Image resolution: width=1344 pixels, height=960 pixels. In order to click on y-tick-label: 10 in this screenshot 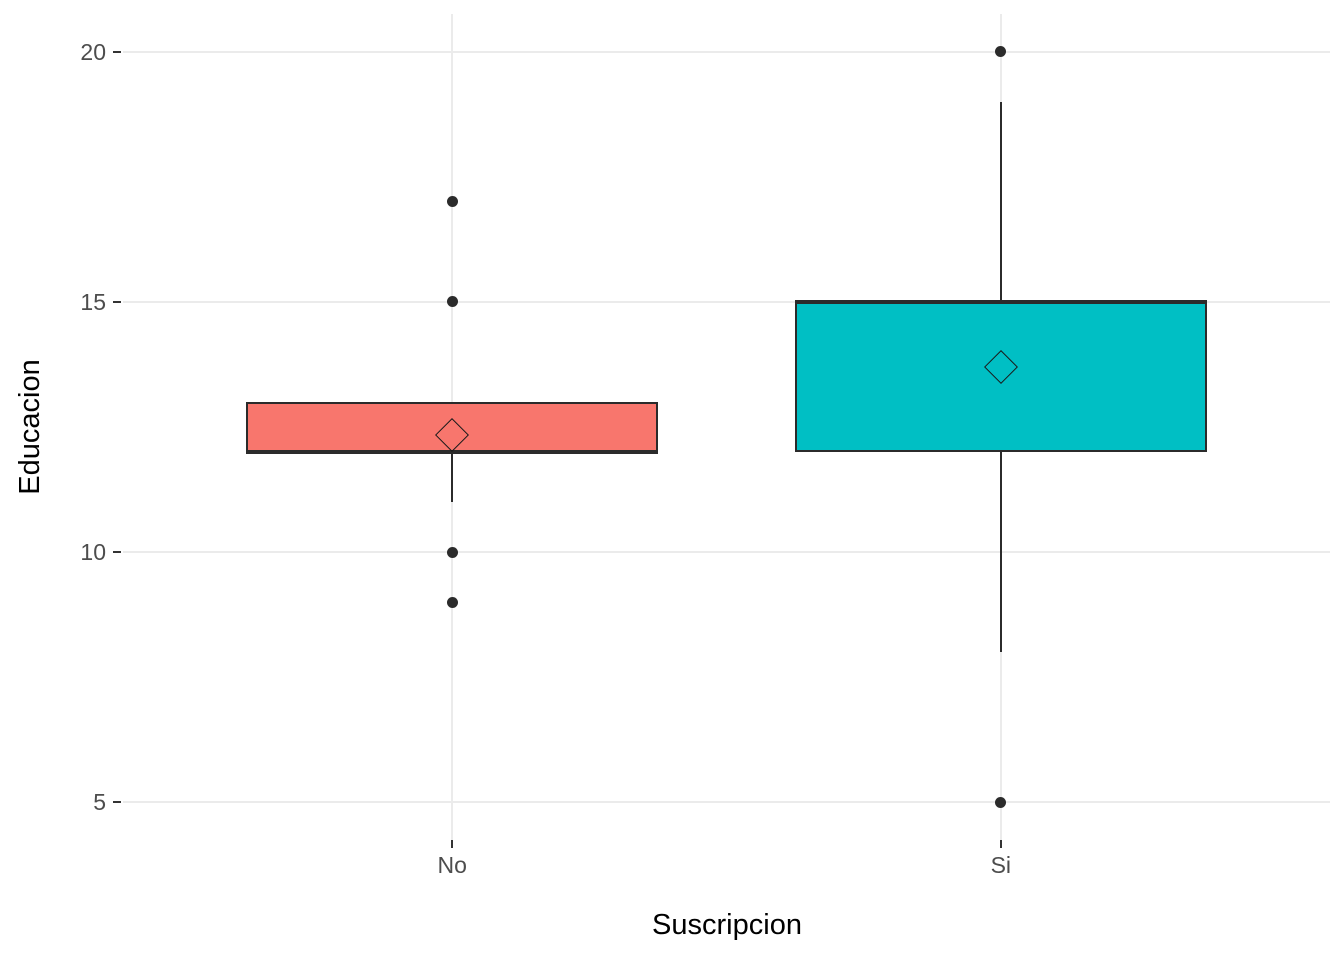, I will do `click(93, 552)`.